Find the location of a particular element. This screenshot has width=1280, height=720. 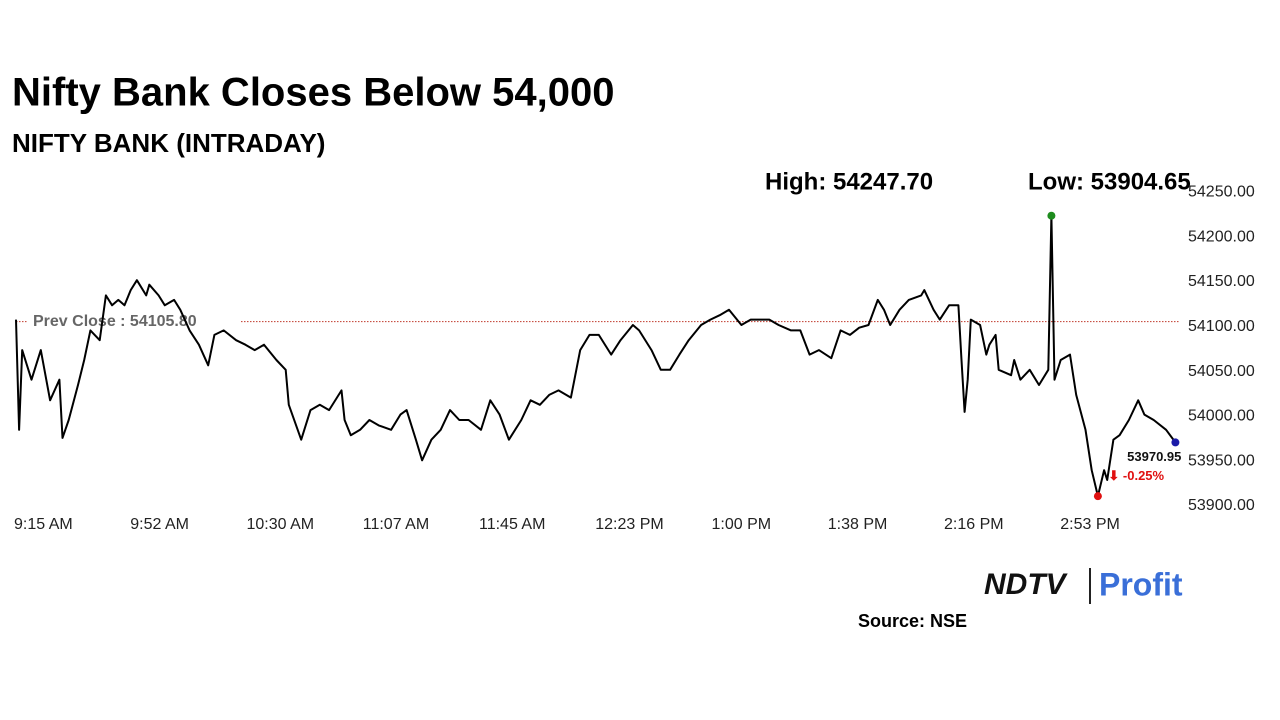

low-annotation: Low: 53904.65 is located at coordinates (1109, 181).